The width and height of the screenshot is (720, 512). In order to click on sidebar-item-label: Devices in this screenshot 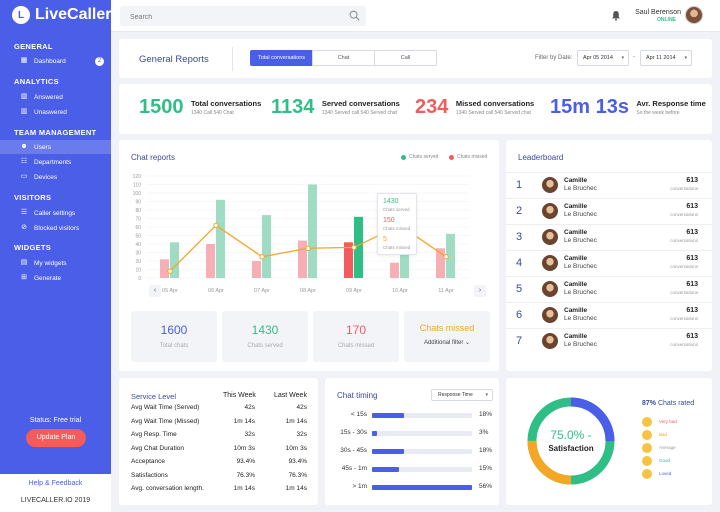, I will do `click(46, 177)`.